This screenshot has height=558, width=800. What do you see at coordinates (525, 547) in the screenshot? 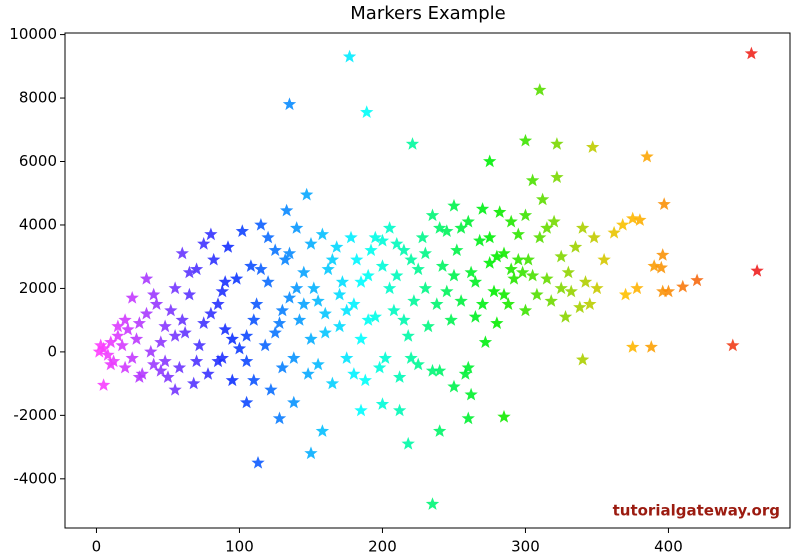
I see `x-tick-label: 300` at bounding box center [525, 547].